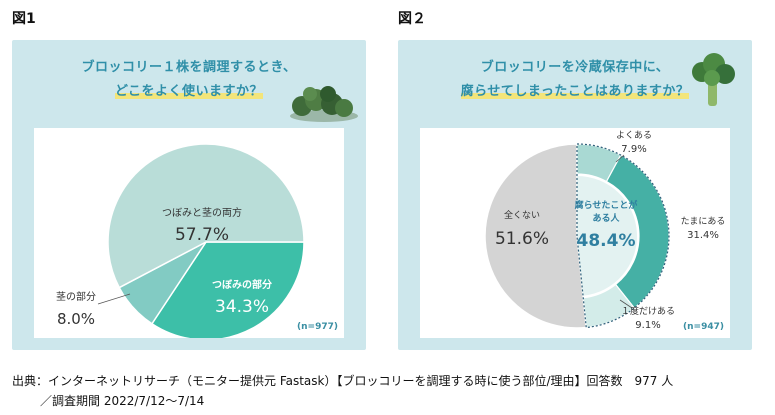 The width and height of the screenshot is (775, 415). What do you see at coordinates (703, 221) in the screenshot?
I see `pie2-label-sometimes: たまにある` at bounding box center [703, 221].